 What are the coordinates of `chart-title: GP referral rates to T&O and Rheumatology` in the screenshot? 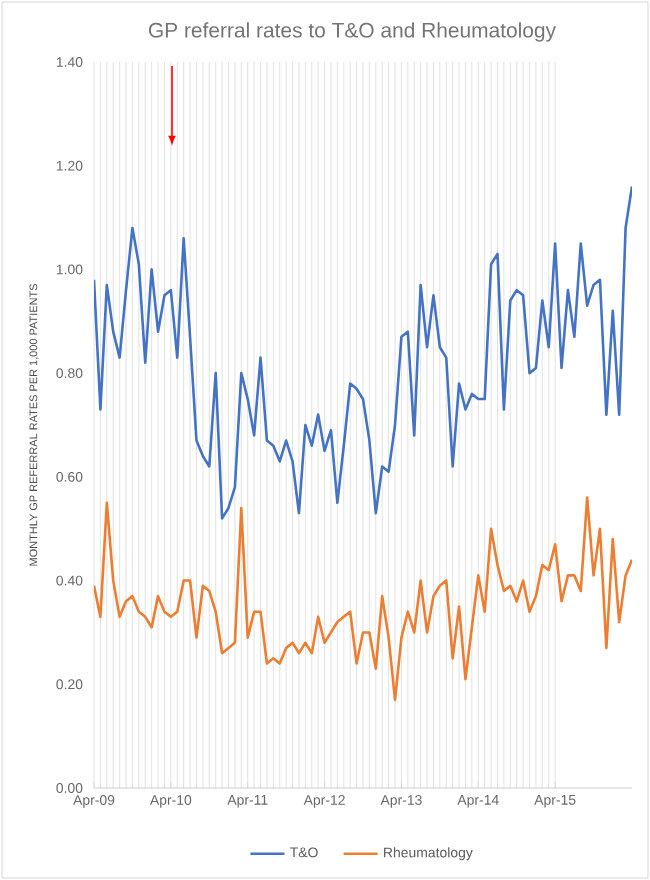 It's located at (352, 32).